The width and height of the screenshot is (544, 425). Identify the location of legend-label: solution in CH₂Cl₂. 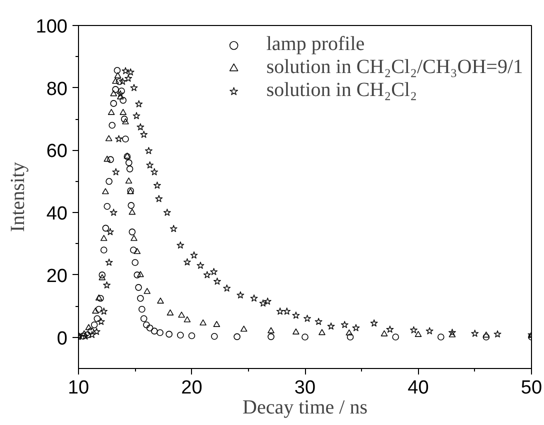
(341, 90).